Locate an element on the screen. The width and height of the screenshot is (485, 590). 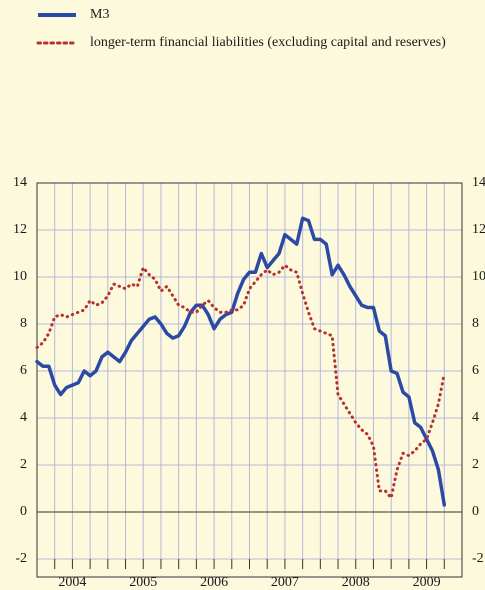
y-tick-label: 12 is located at coordinates (20, 229).